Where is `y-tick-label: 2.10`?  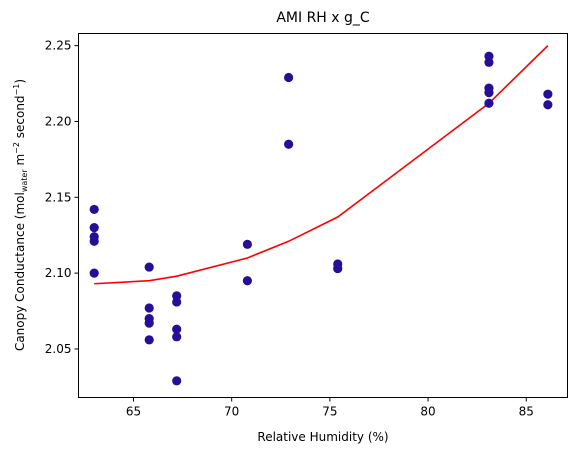
y-tick-label: 2.10 is located at coordinates (58, 273).